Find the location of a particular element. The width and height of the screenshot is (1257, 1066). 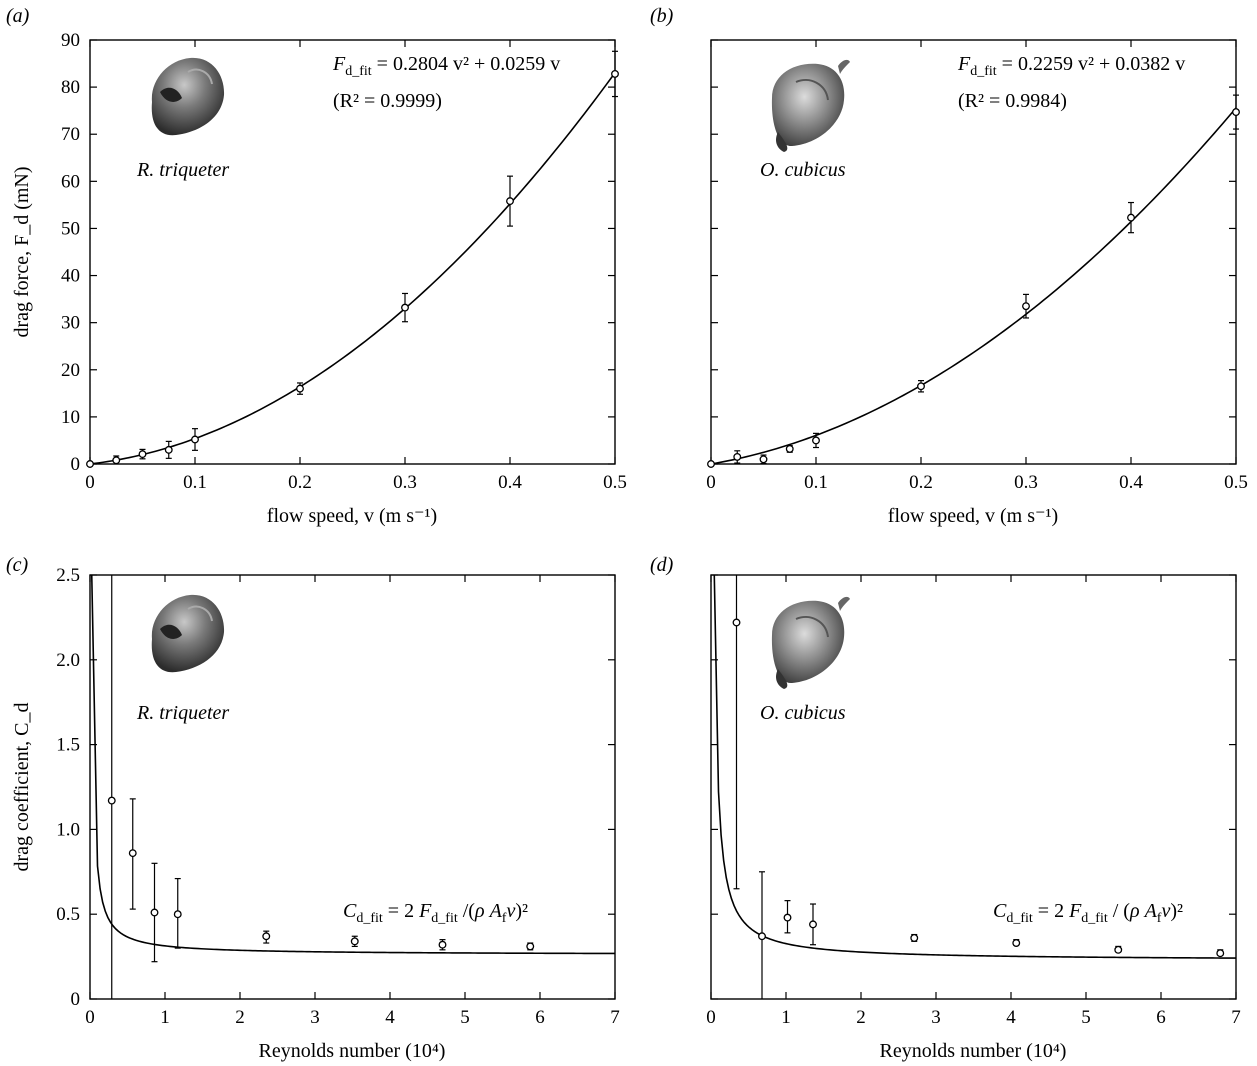

y-tick-label: 70 is located at coordinates (70, 134).